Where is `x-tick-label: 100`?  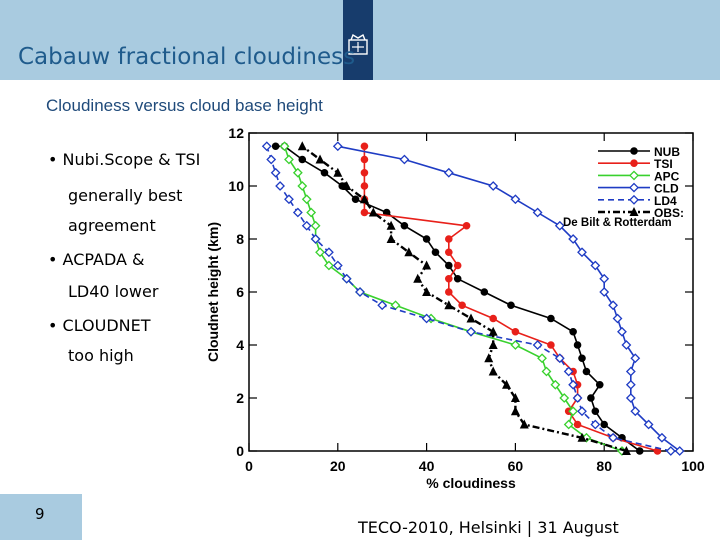
x-tick-label: 100 is located at coordinates (693, 466).